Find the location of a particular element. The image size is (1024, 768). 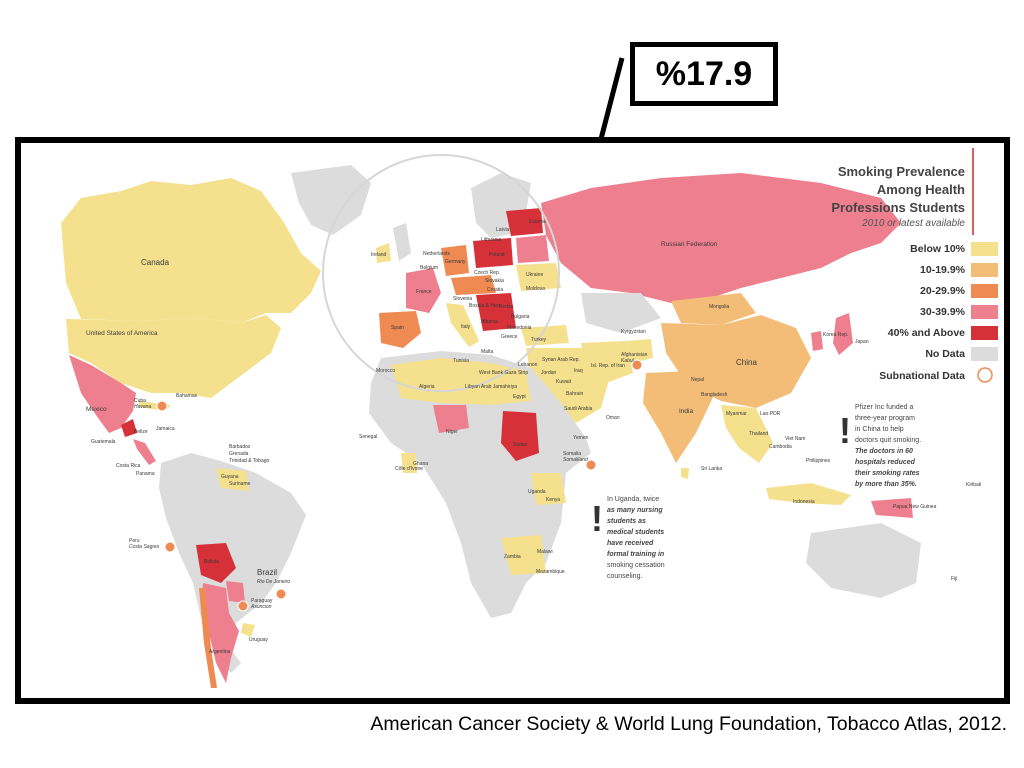

map-uruguay is located at coordinates (248, 630).